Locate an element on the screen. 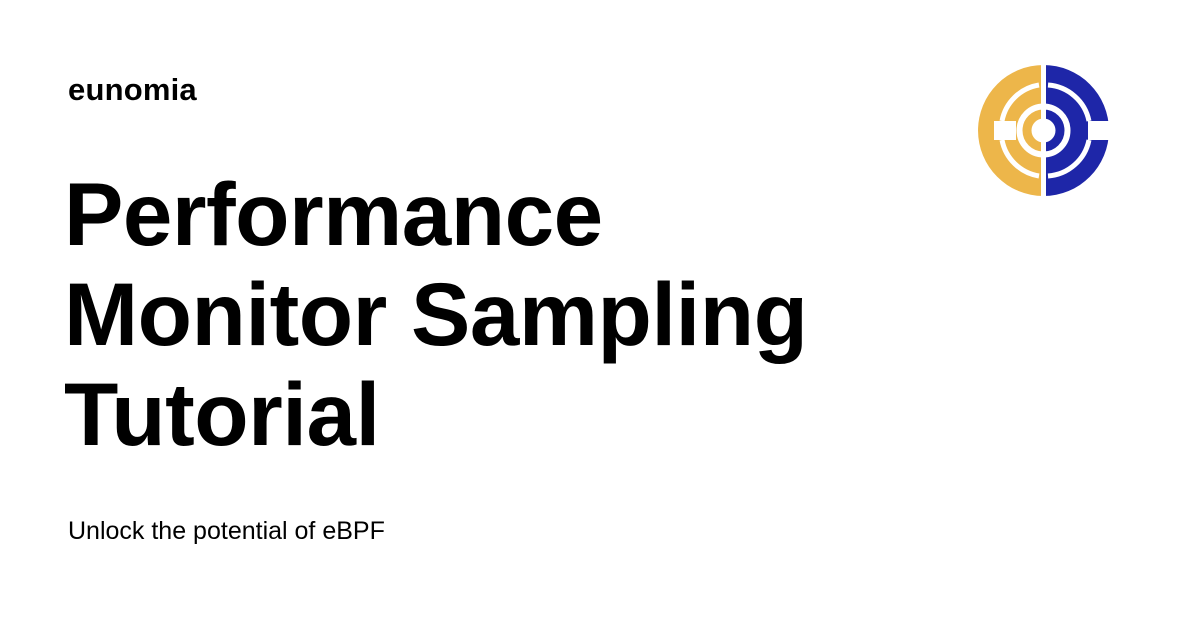 Image resolution: width=1200 pixels, height=630 pixels. title-line-2: Monitor Sampling is located at coordinates (436, 314).